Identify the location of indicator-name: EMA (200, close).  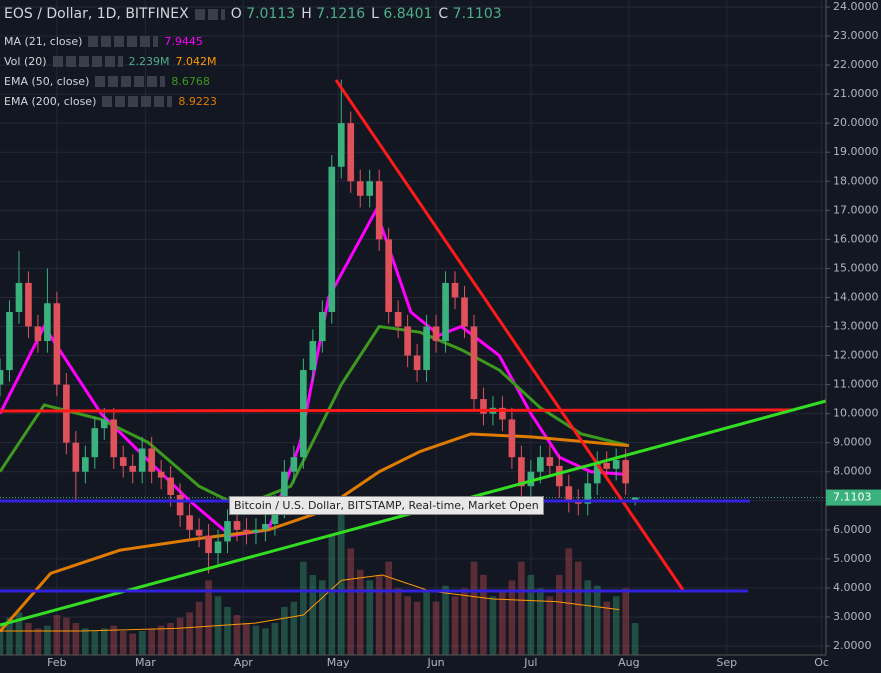
(50, 101).